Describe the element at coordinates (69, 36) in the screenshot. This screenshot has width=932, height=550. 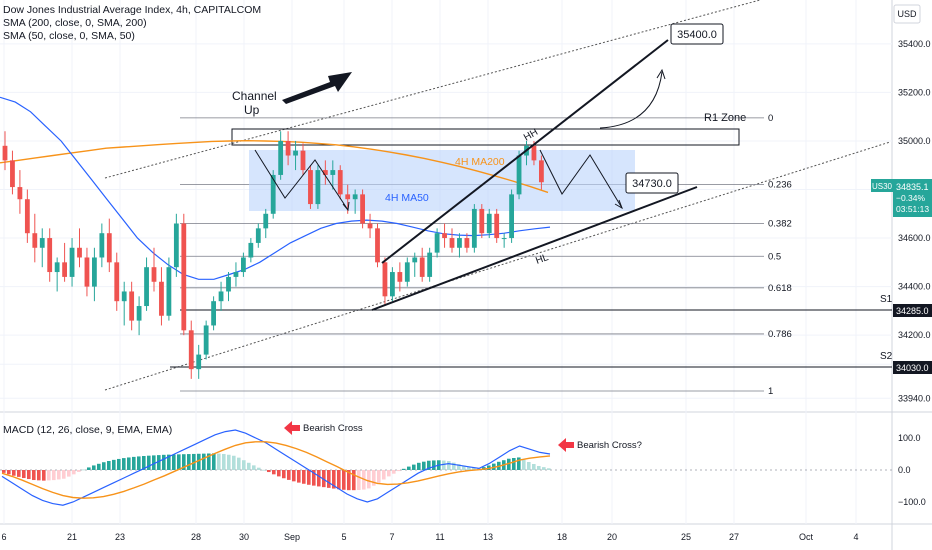
I see `indicator-sma50: SMA (50, close, 0, SMA, 50)` at that location.